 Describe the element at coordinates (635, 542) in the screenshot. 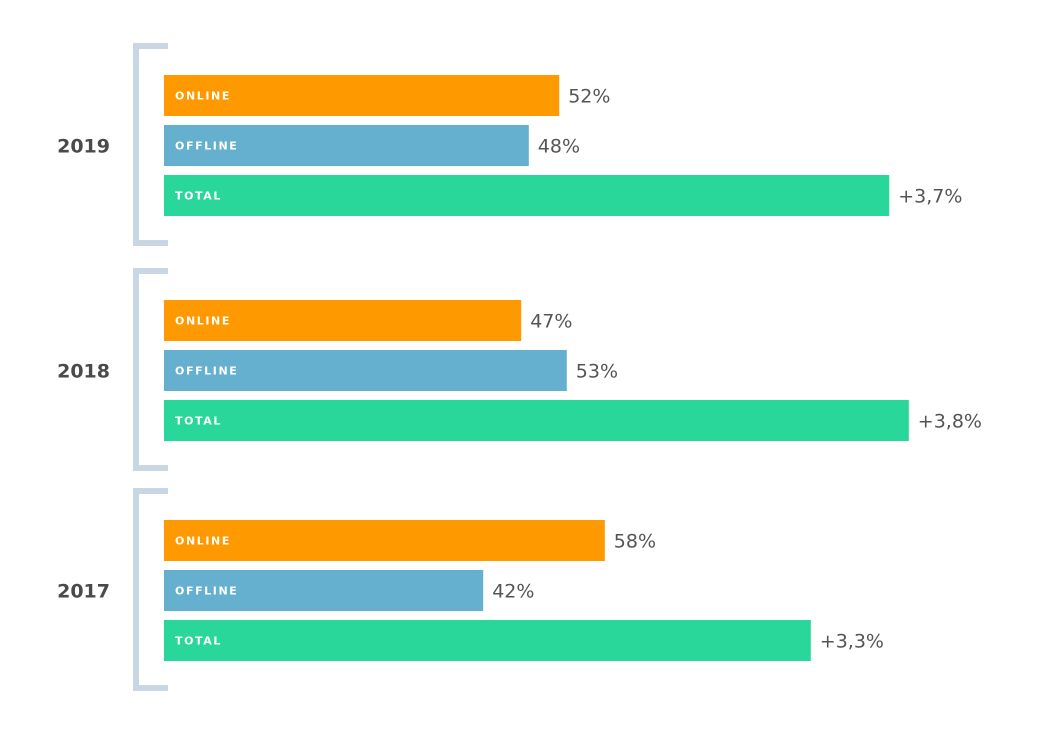

I see `value-label-online: 58%` at that location.